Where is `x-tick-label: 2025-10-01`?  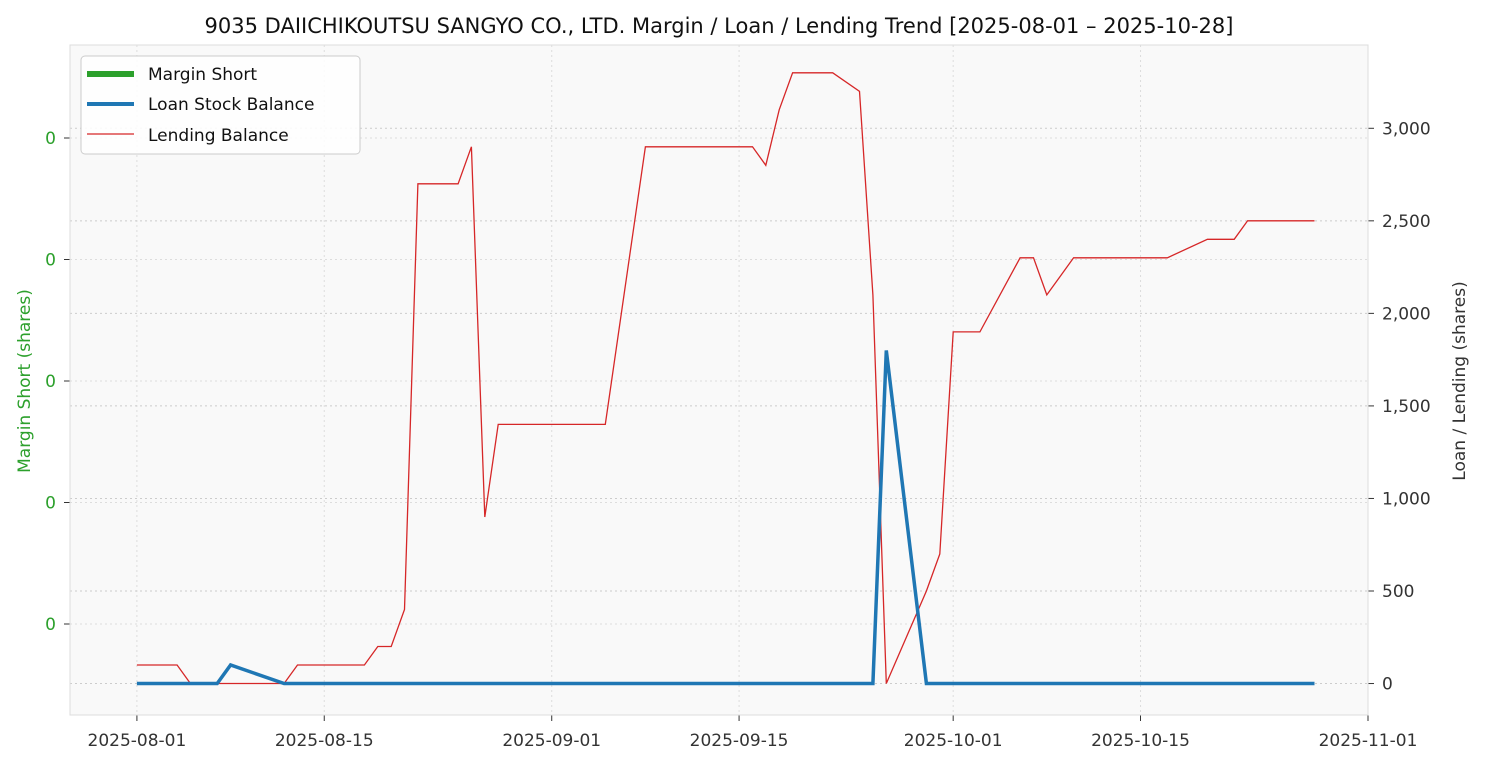
x-tick-label: 2025-10-01 is located at coordinates (953, 741).